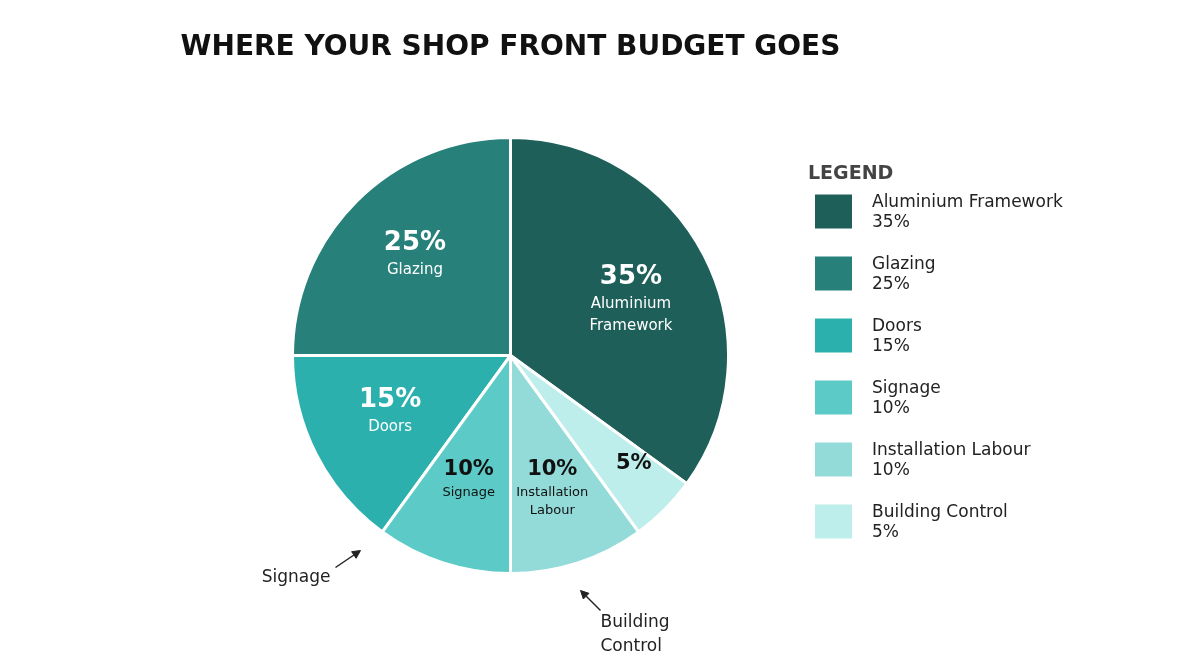 Image resolution: width=1200 pixels, height=669 pixels. Describe the element at coordinates (414, 268) in the screenshot. I see `slice-label: Glazing` at that location.